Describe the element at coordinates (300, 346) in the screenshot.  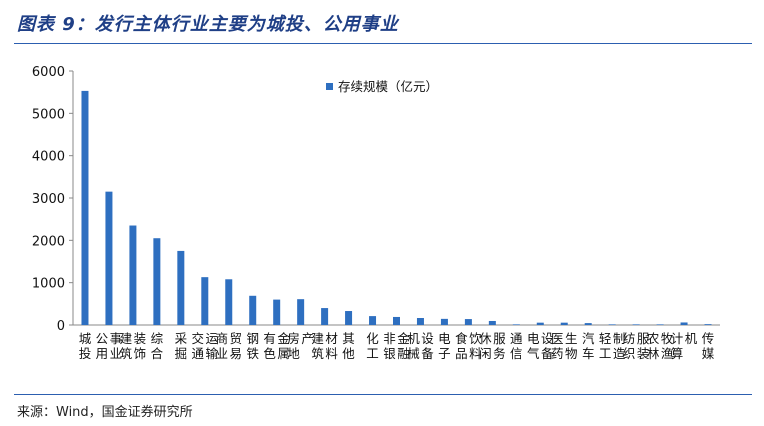
I see `x-tick-label: 房地产` at that location.